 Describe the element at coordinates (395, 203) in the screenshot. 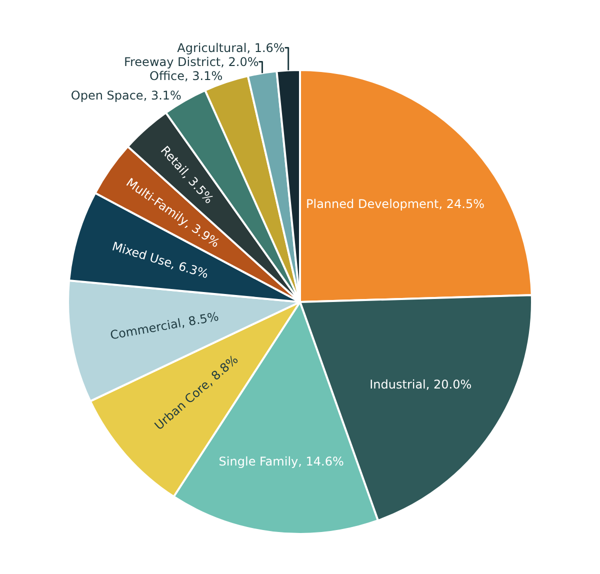

I see `slice-label: Planned Development, 24.5%` at that location.